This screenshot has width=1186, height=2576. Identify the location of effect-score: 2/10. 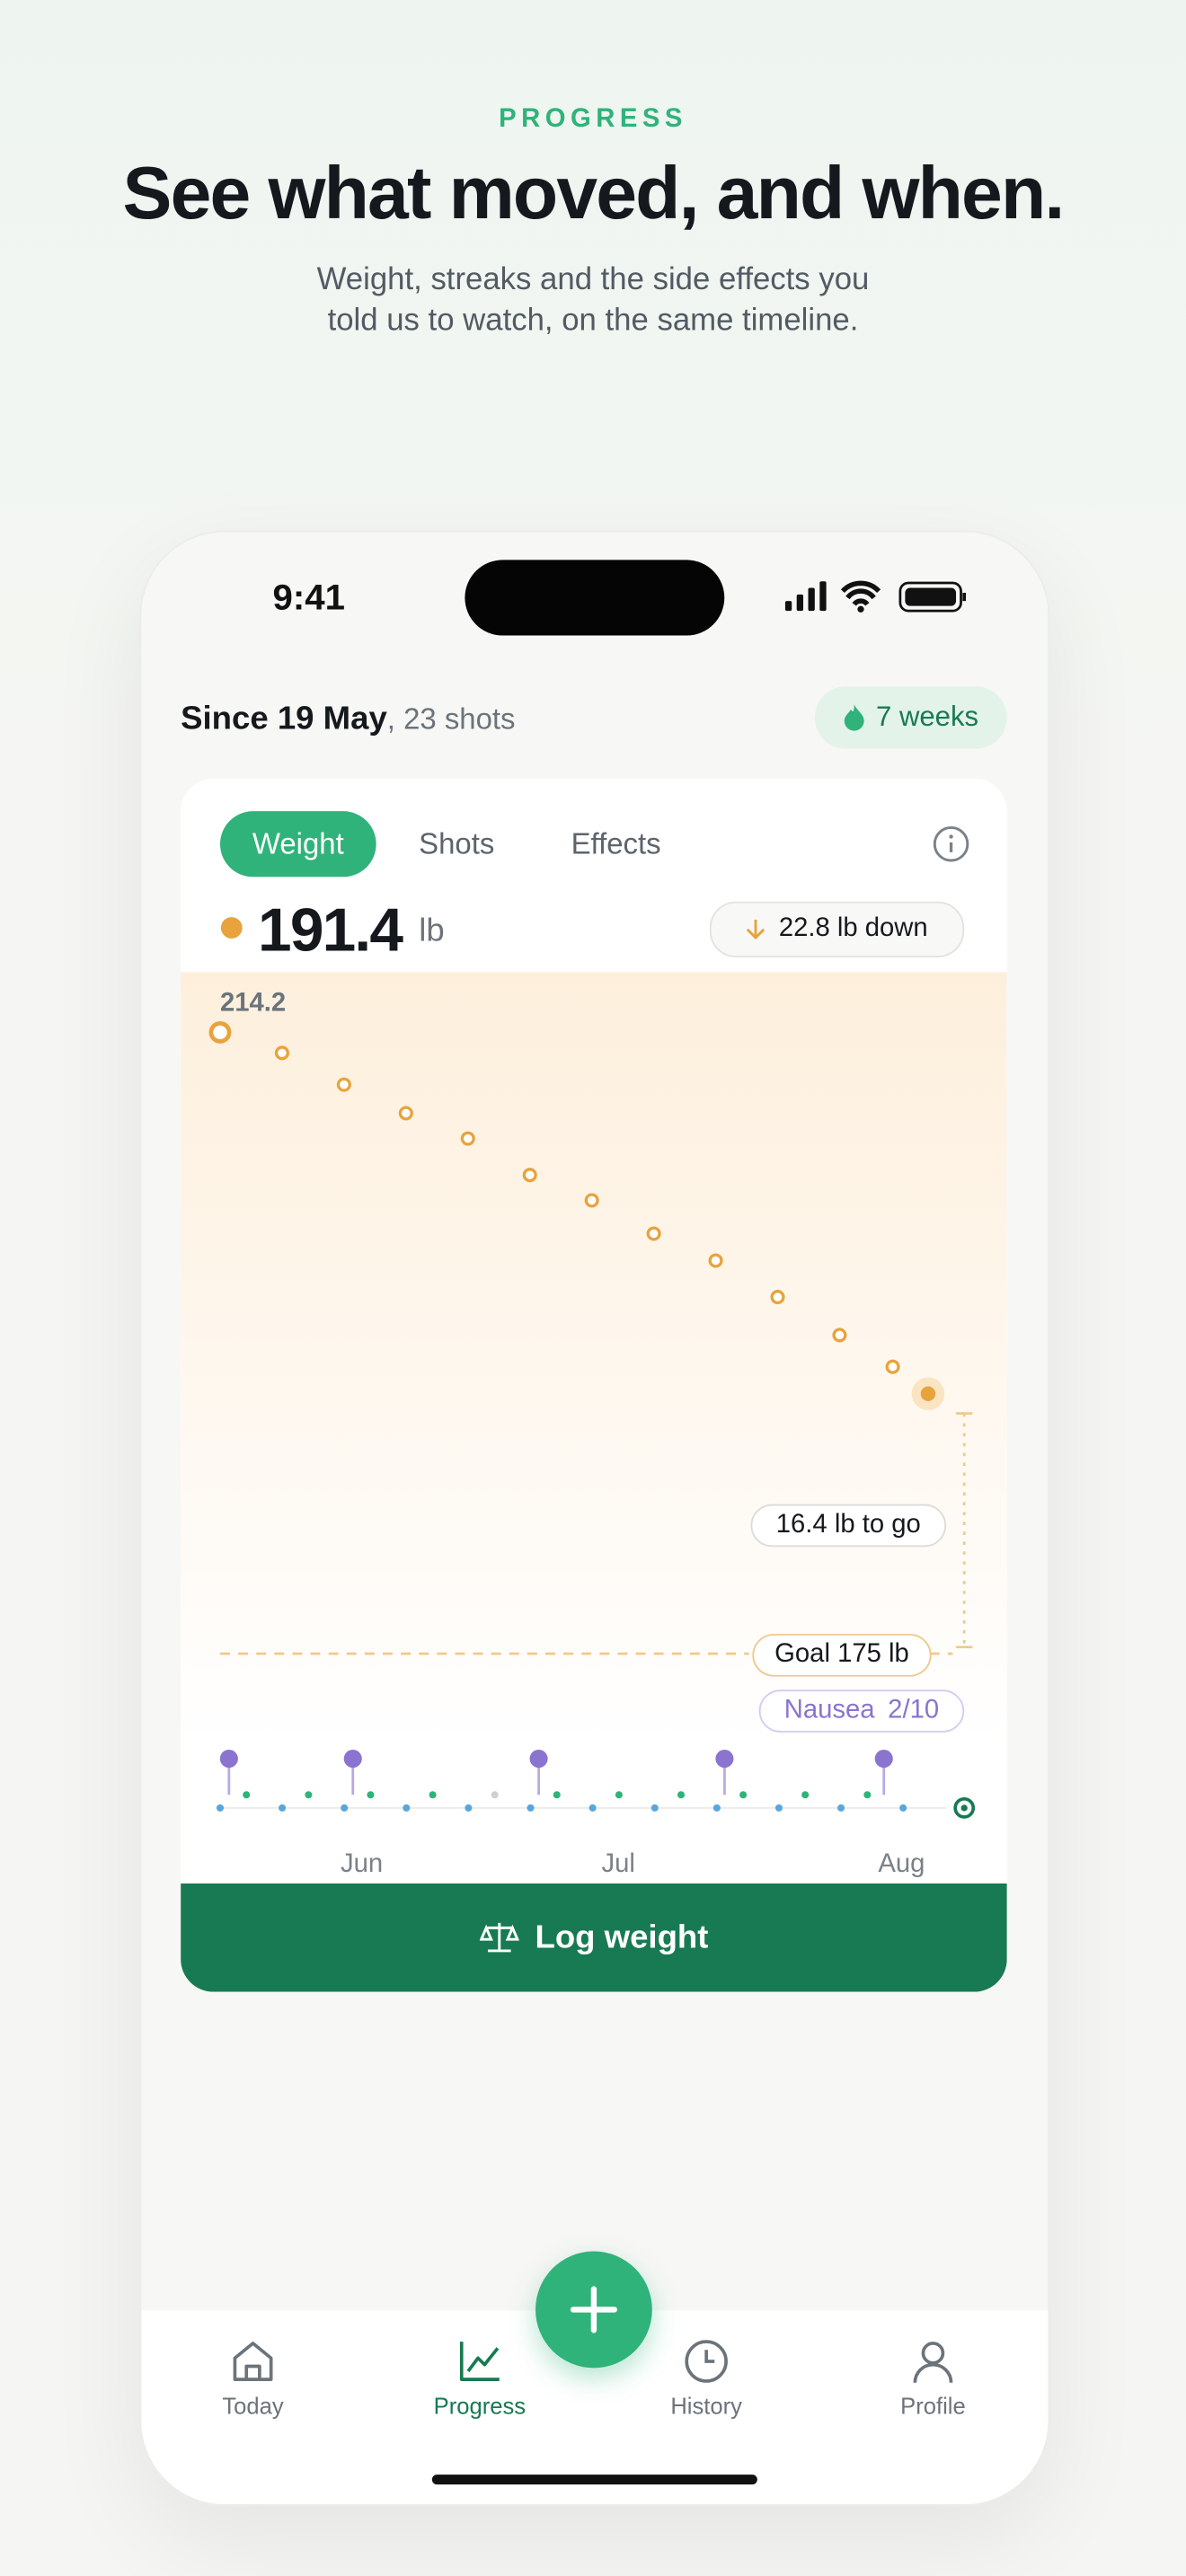
(914, 1710).